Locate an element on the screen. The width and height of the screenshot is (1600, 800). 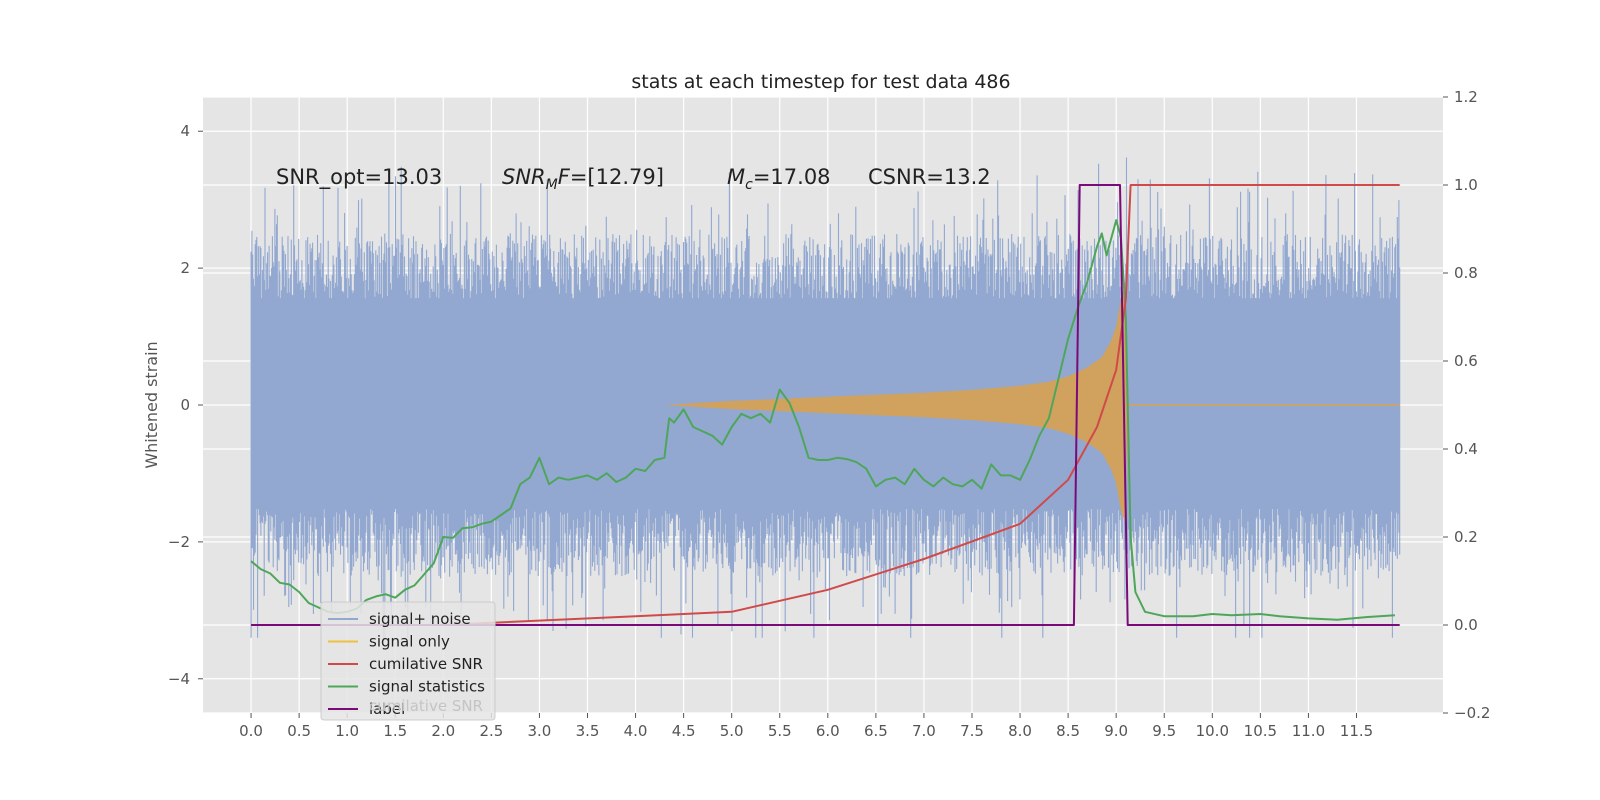
x-tick-label: 4.0 is located at coordinates (636, 731).